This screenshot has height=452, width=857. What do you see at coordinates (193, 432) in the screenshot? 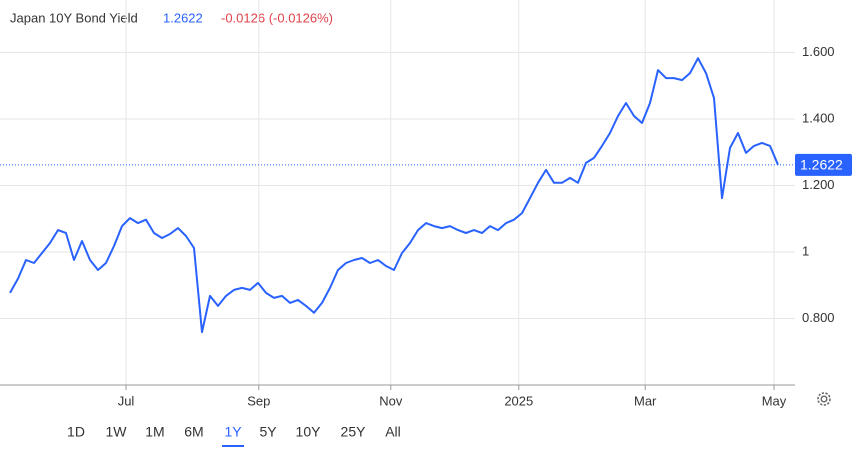
I see `range-button: 6M` at bounding box center [193, 432].